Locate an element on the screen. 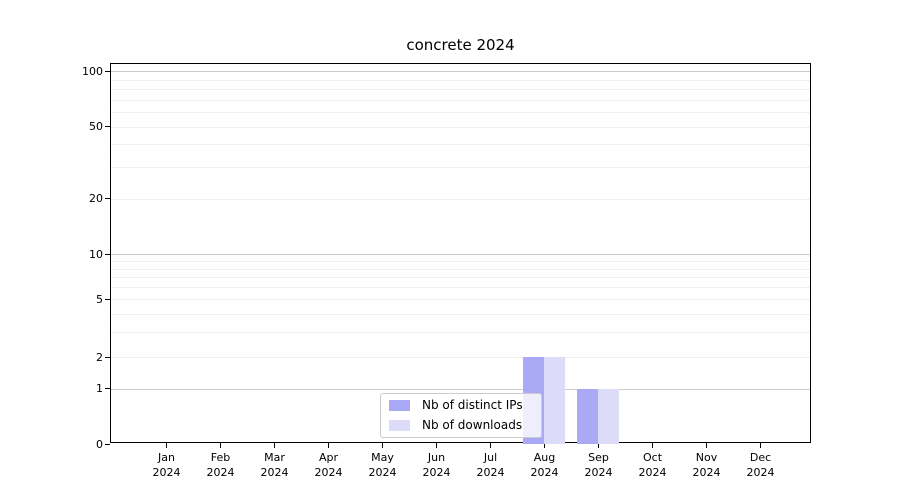 Image resolution: width=900 pixels, height=500 pixels. x-tick-label-mar: Mar 2024 is located at coordinates (274, 465).